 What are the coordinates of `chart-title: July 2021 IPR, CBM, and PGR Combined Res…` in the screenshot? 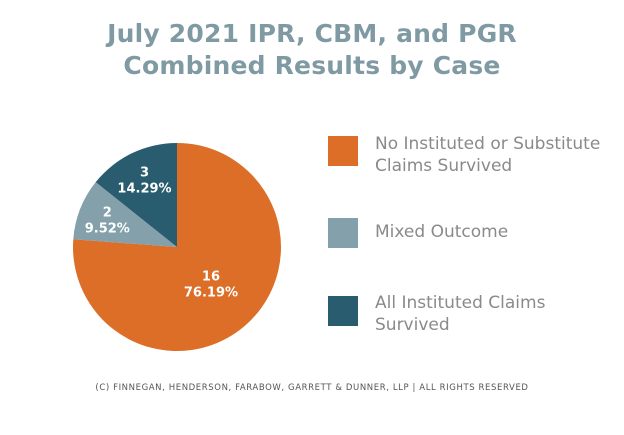 It's located at (312, 50).